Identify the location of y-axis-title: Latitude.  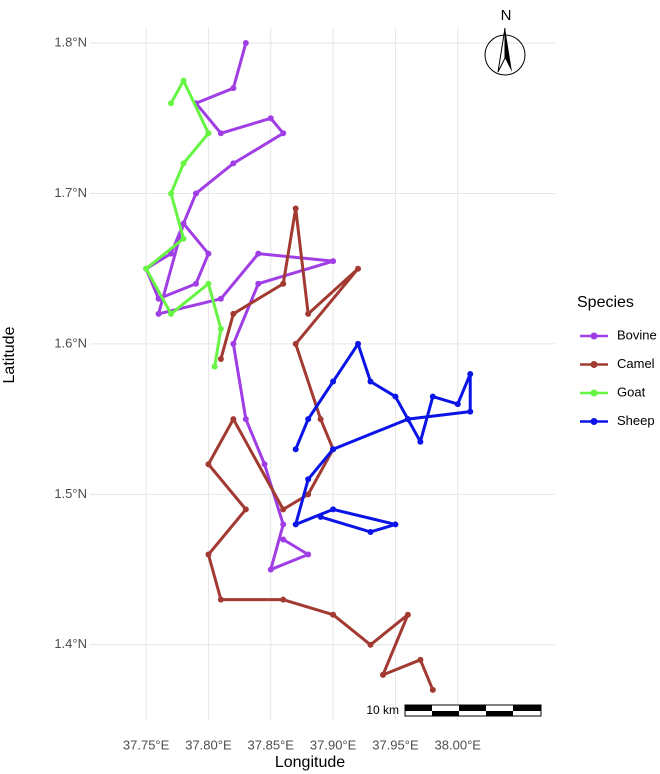
(9, 354).